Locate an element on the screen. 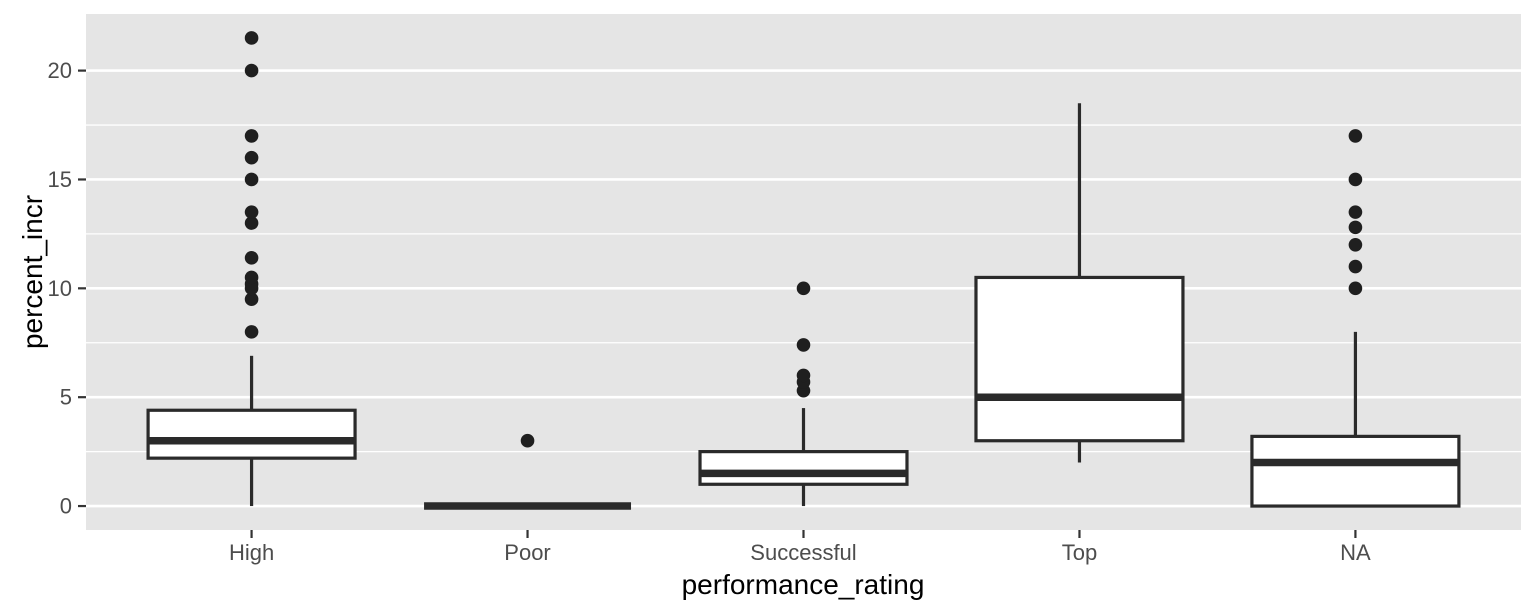 This screenshot has height=614, width=1536. y-tick-label: 5 is located at coordinates (66, 397).